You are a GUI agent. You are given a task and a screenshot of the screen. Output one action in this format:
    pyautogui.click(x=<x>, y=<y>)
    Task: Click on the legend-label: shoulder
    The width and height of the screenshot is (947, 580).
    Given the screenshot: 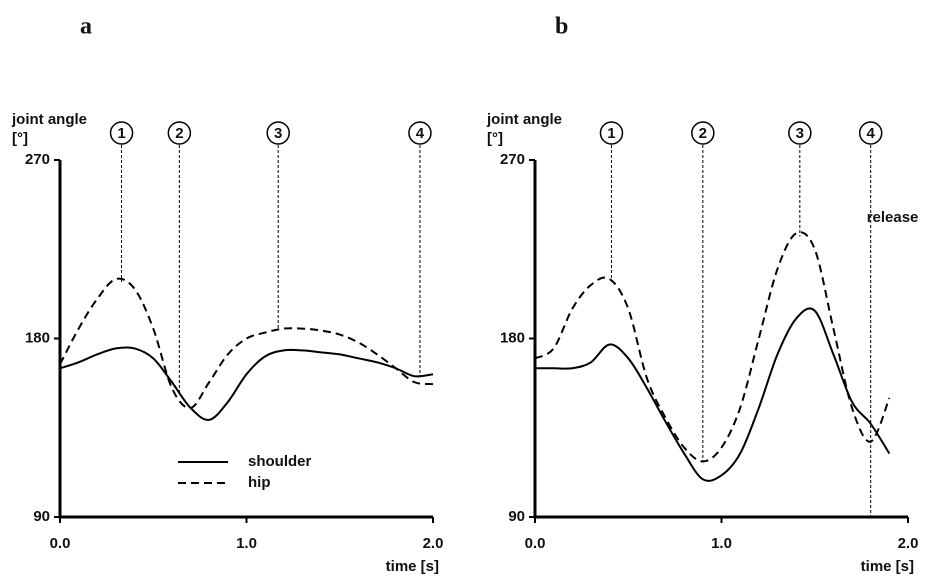 What is the action you would take?
    pyautogui.click(x=280, y=461)
    